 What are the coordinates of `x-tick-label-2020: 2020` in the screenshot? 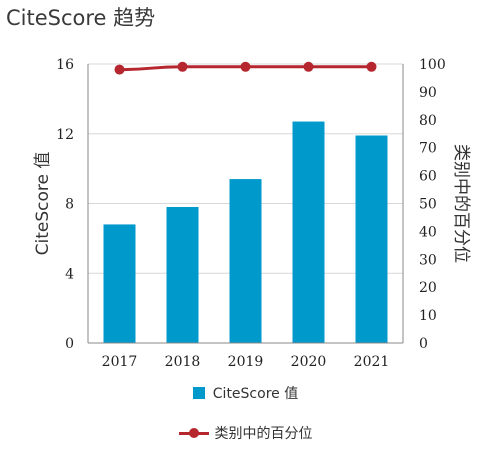 It's located at (309, 362).